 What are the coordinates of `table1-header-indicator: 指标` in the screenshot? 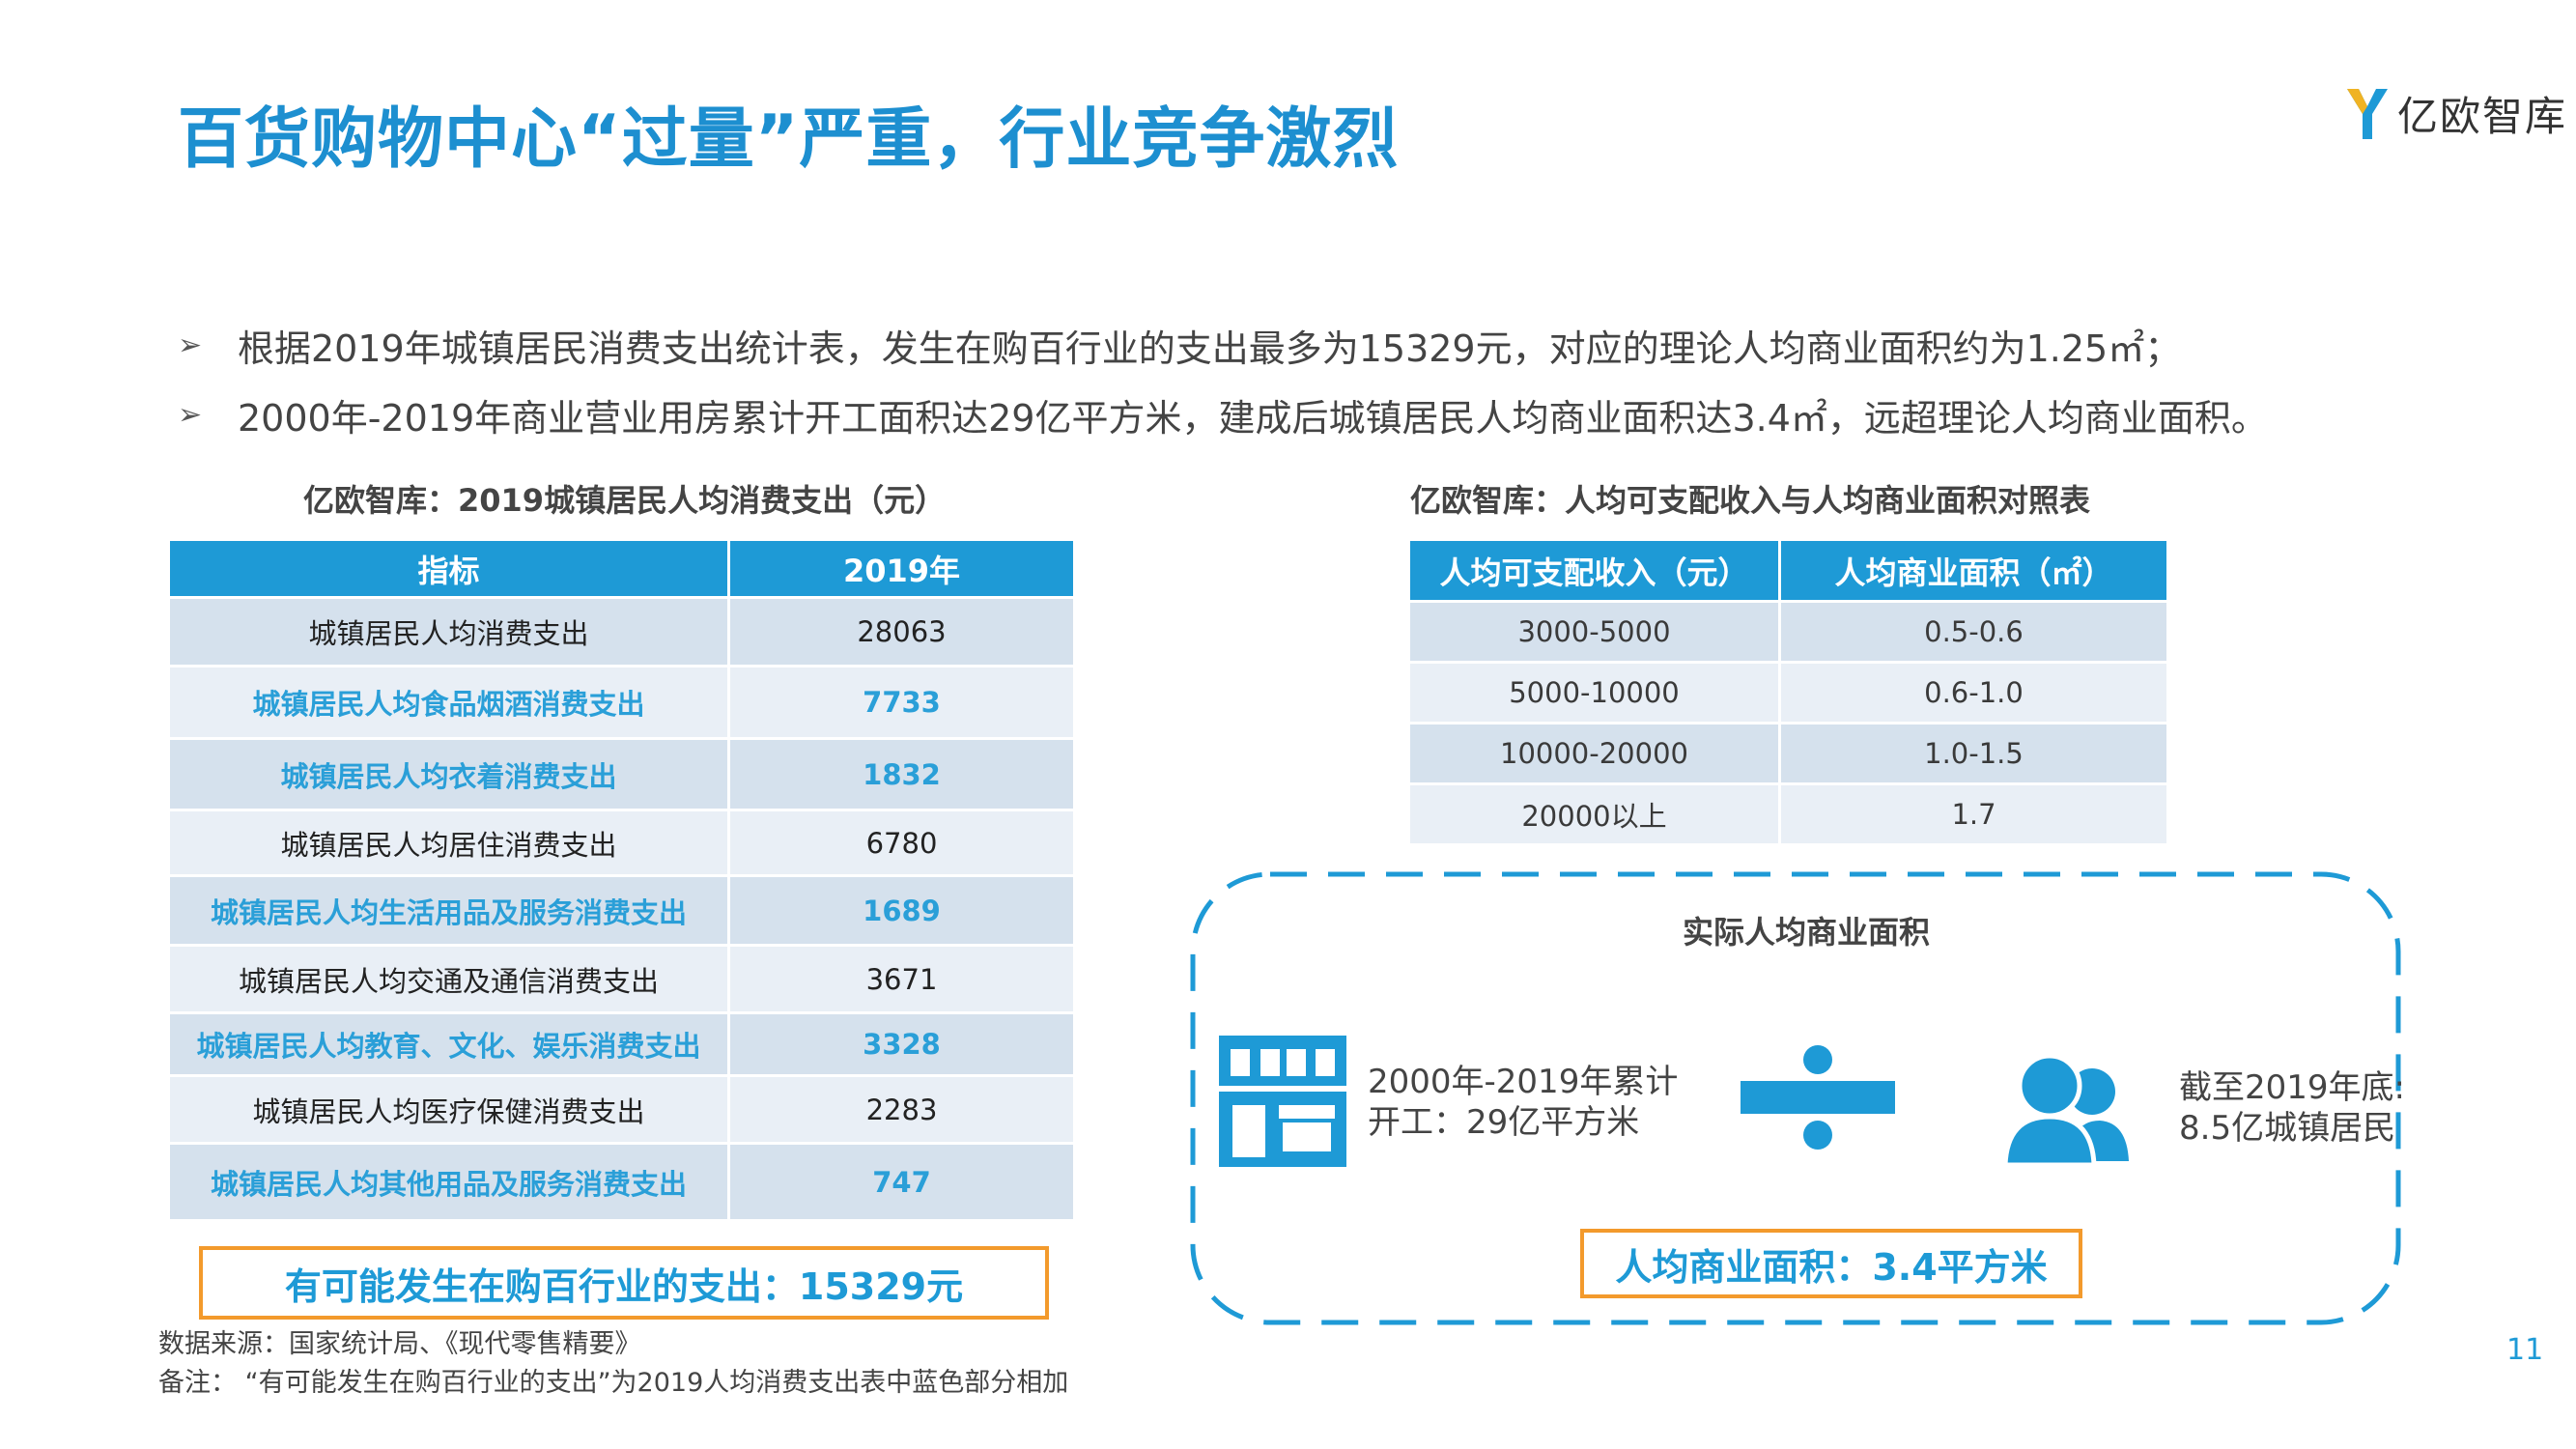 It's located at (450, 570).